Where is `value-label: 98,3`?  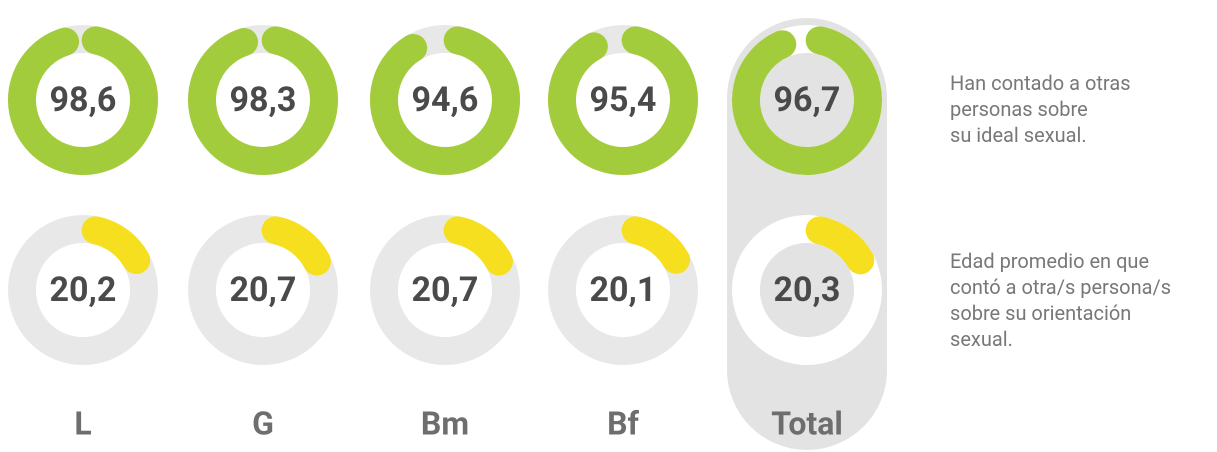
value-label: 98,3 is located at coordinates (263, 100).